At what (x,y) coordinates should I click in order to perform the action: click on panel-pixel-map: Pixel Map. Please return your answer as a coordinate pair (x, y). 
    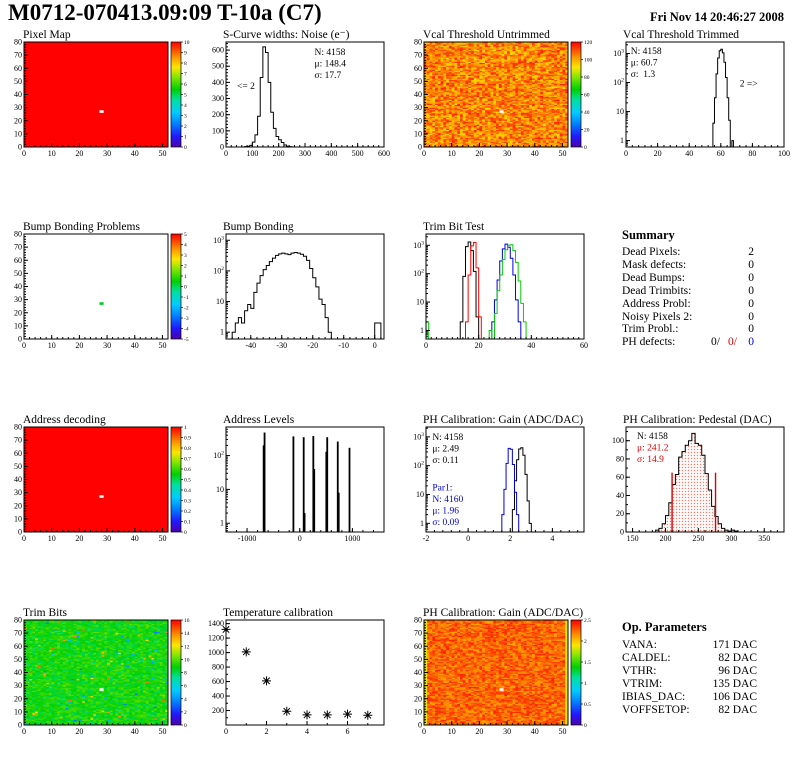
    Looking at the image, I should click on (100, 105).